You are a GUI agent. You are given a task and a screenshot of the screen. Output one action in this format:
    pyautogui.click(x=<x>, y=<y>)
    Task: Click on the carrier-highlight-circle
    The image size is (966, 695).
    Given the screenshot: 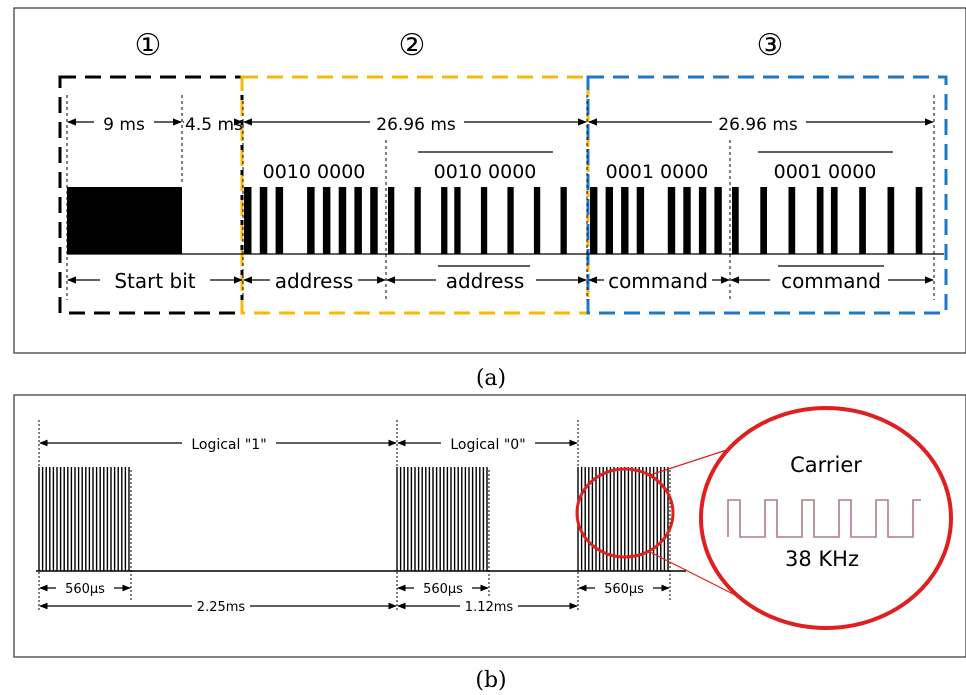 What is the action you would take?
    pyautogui.click(x=625, y=513)
    